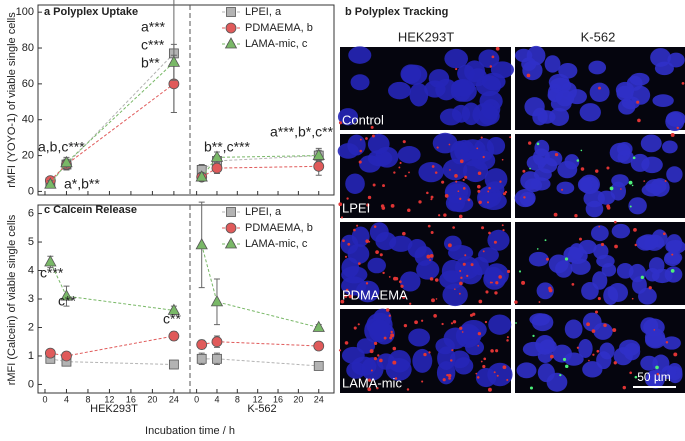 Image resolution: width=685 pixels, height=441 pixels. What do you see at coordinates (131, 399) in the screenshot?
I see `x-tick-label: 16` at bounding box center [131, 399].